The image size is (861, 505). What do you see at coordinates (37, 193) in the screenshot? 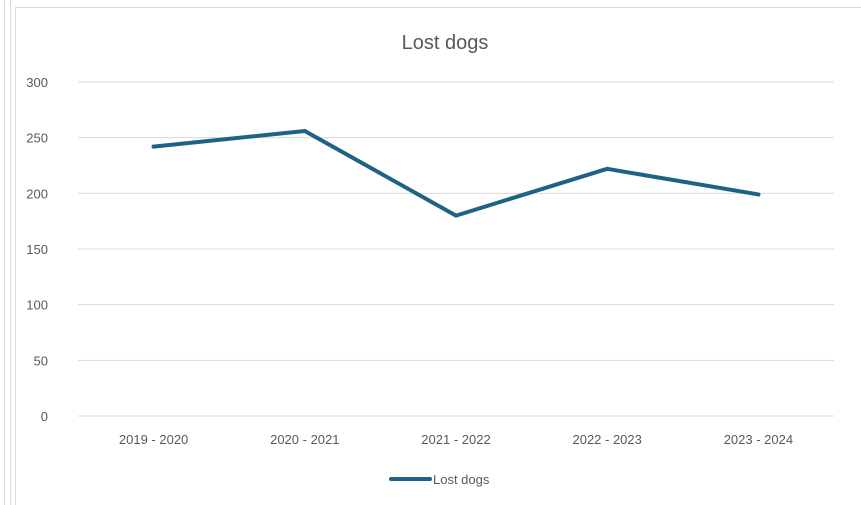
I see `y-tick-label: 200` at bounding box center [37, 193].